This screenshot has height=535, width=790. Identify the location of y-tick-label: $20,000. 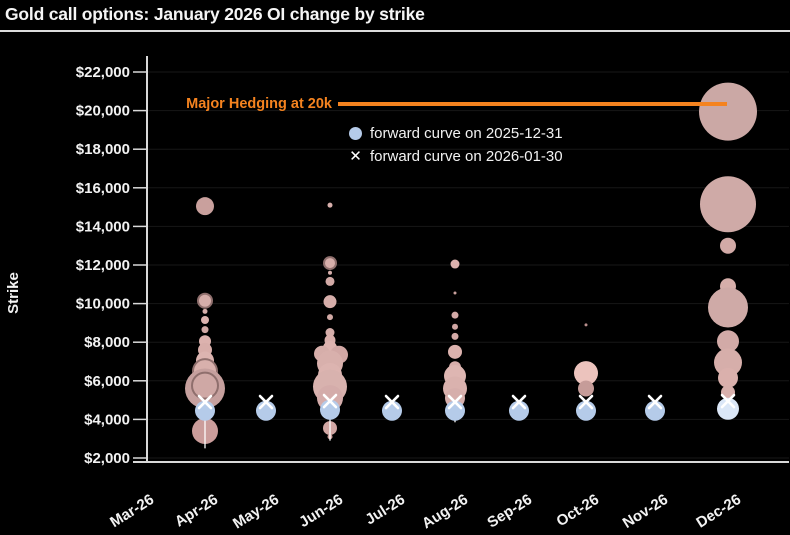
(103, 111).